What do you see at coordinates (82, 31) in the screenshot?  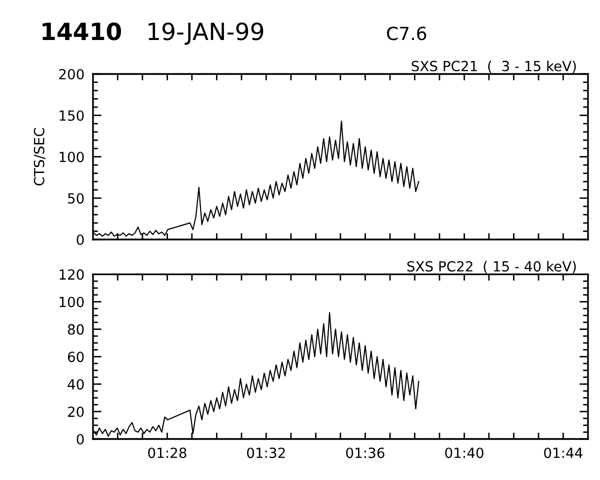 I see `text: 14410` at bounding box center [82, 31].